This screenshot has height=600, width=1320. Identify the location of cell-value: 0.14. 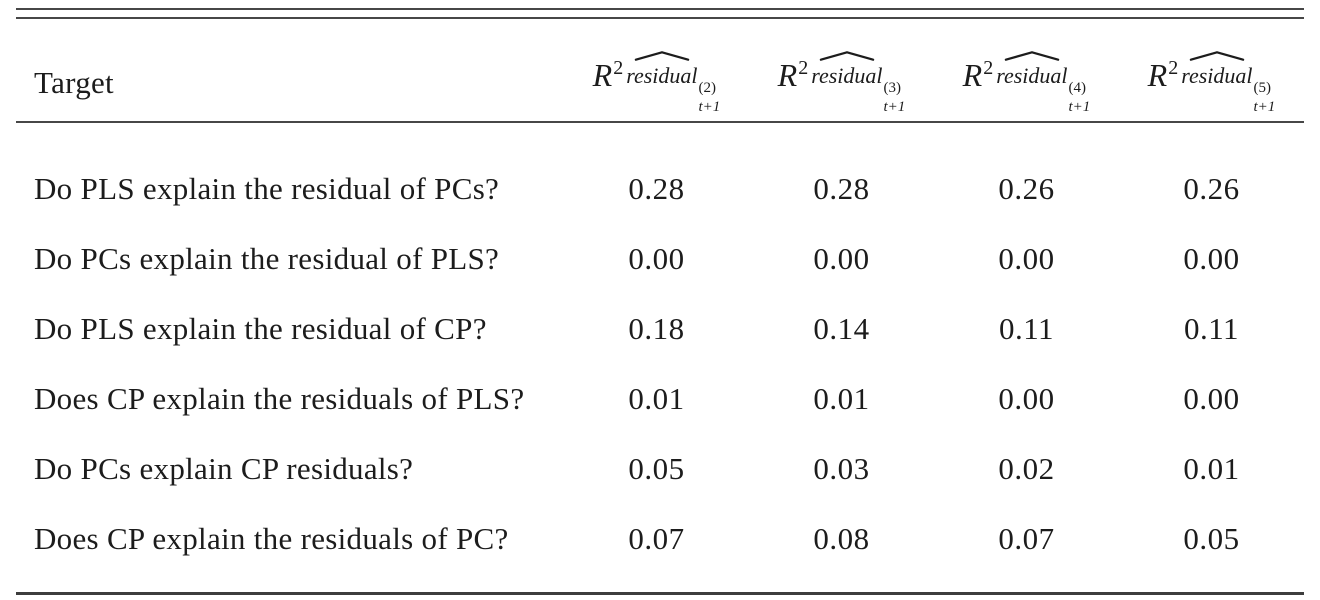
(841, 328).